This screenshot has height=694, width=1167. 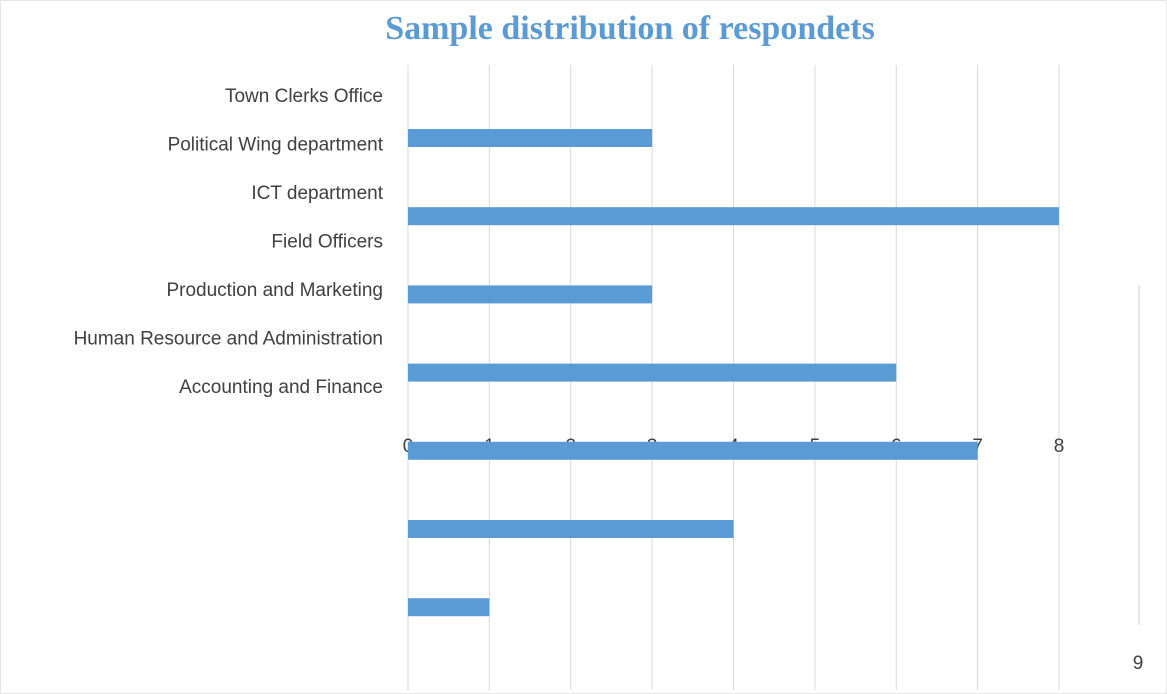 What do you see at coordinates (304, 96) in the screenshot?
I see `y-tick-label: Town Clerks Office` at bounding box center [304, 96].